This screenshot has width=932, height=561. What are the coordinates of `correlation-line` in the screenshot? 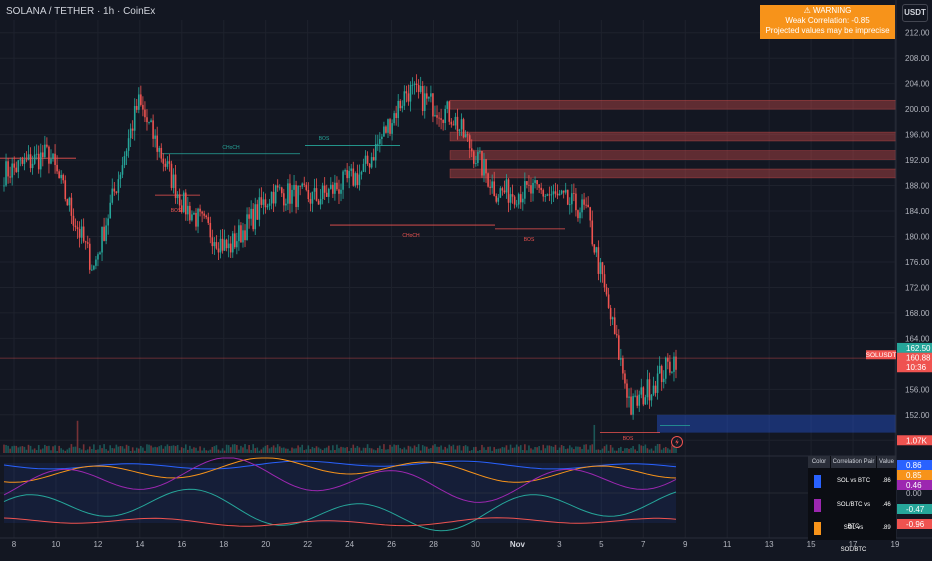 It's located at (340, 510).